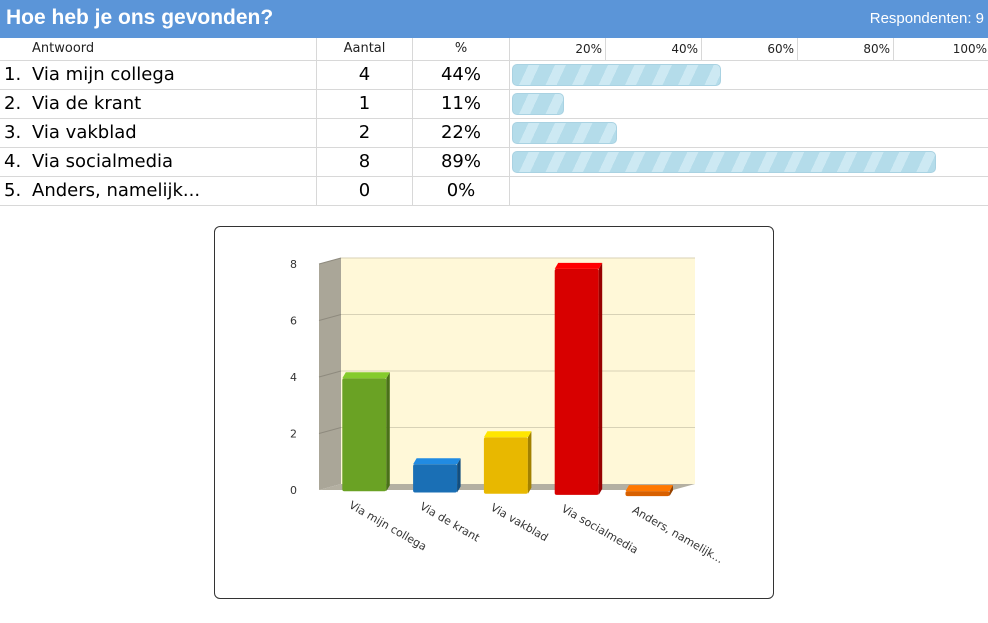 Image resolution: width=988 pixels, height=623 pixels. Describe the element at coordinates (293, 377) in the screenshot. I see `y-tick-label: 4` at that location.